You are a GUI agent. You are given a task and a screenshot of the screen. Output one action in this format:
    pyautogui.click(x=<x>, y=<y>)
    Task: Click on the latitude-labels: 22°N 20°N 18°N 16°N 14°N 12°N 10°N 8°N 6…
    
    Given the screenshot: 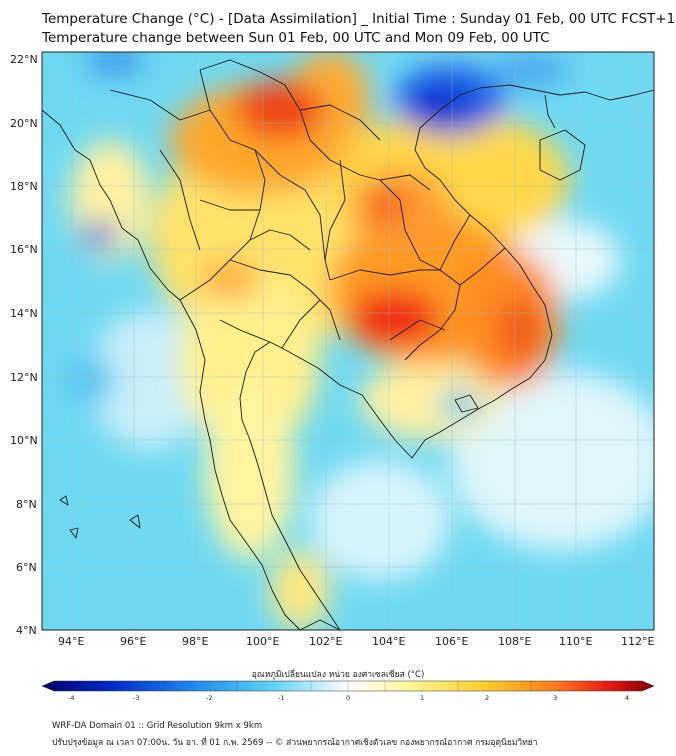 What is the action you would take?
    pyautogui.click(x=24, y=345)
    